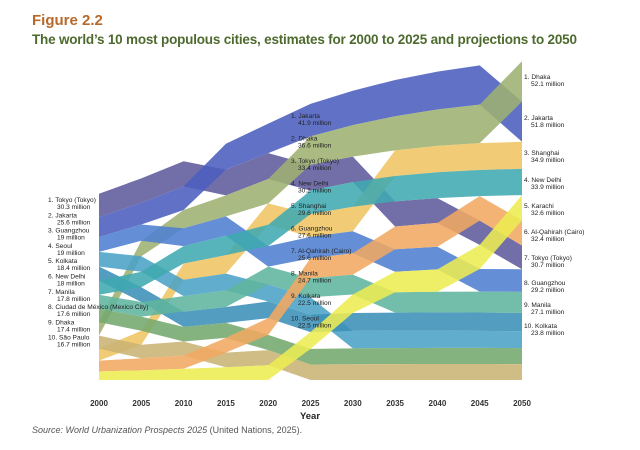 This screenshot has width=640, height=450. Describe the element at coordinates (67, 277) in the screenshot. I see `label-2000-city: 6. New Delhi` at that location.